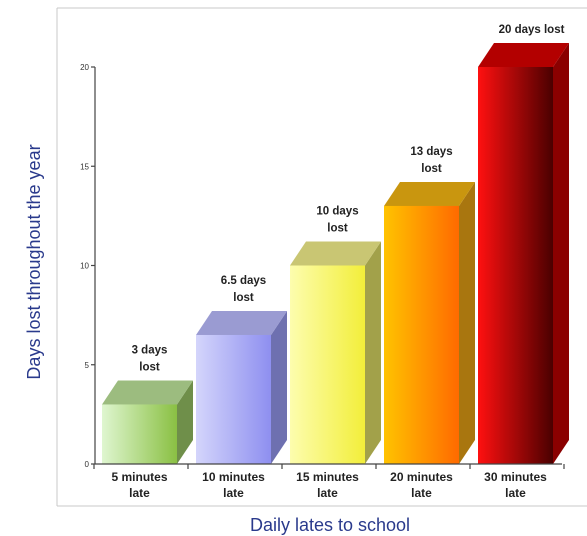  I want to click on y-tick-label: 15, so click(84, 166).